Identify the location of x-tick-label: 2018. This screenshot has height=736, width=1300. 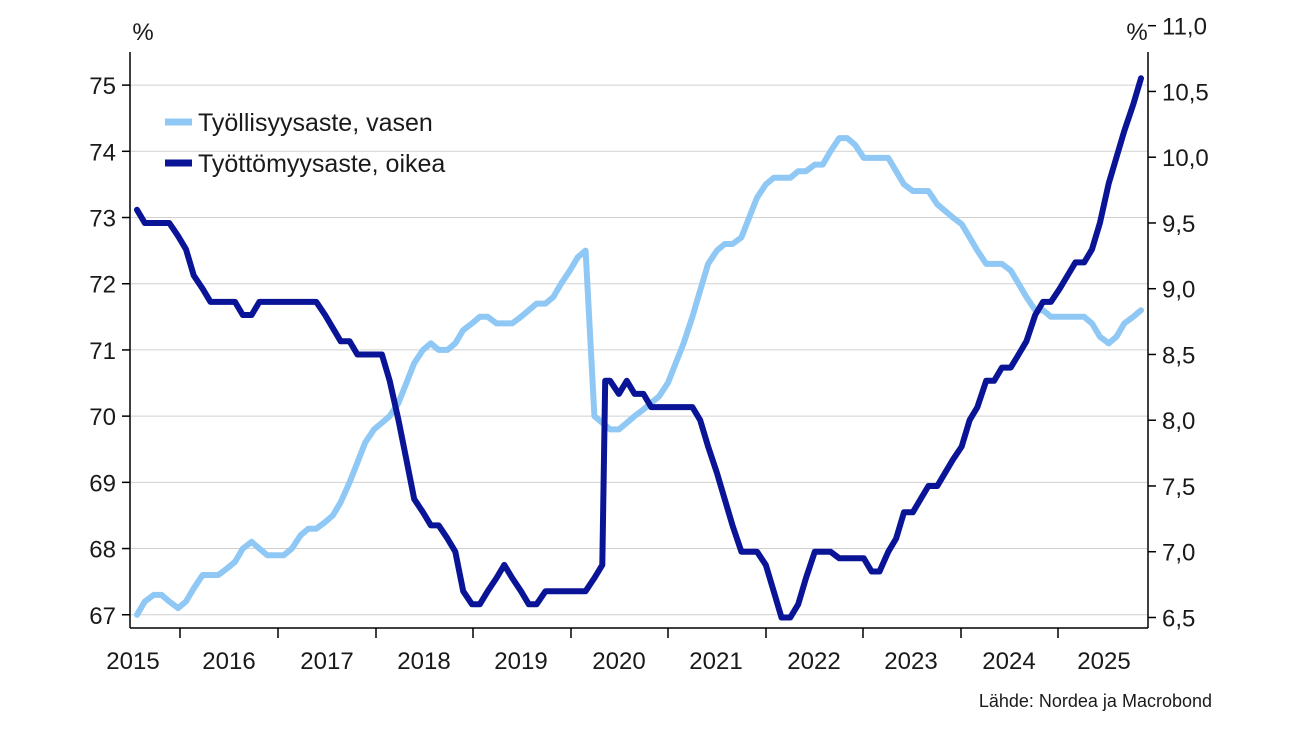
(423, 661).